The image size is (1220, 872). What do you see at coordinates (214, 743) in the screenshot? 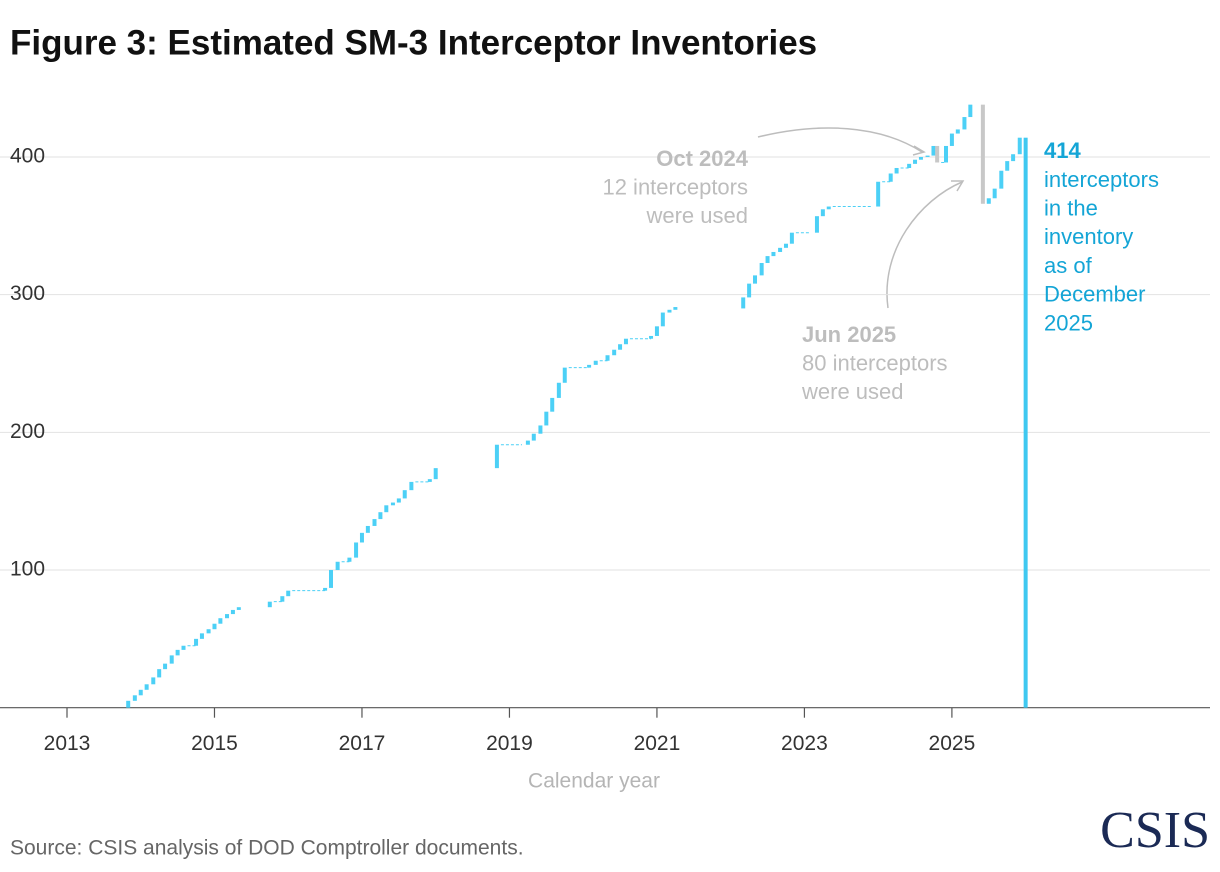
I see `x-tick-label: 2015` at bounding box center [214, 743].